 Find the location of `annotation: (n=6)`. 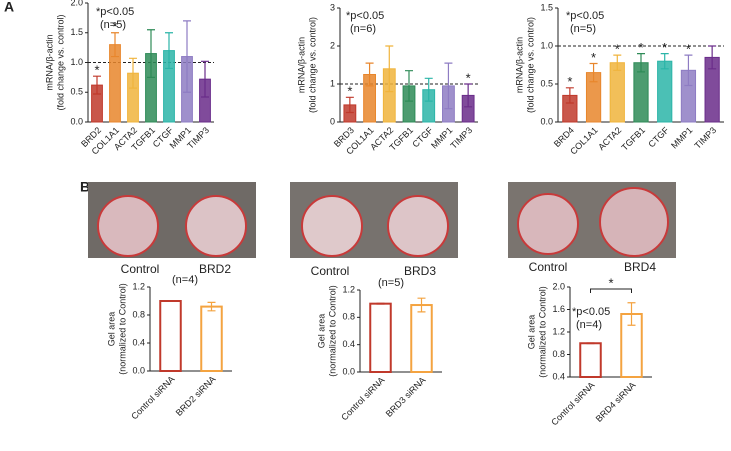

annotation: (n=6) is located at coordinates (363, 29).